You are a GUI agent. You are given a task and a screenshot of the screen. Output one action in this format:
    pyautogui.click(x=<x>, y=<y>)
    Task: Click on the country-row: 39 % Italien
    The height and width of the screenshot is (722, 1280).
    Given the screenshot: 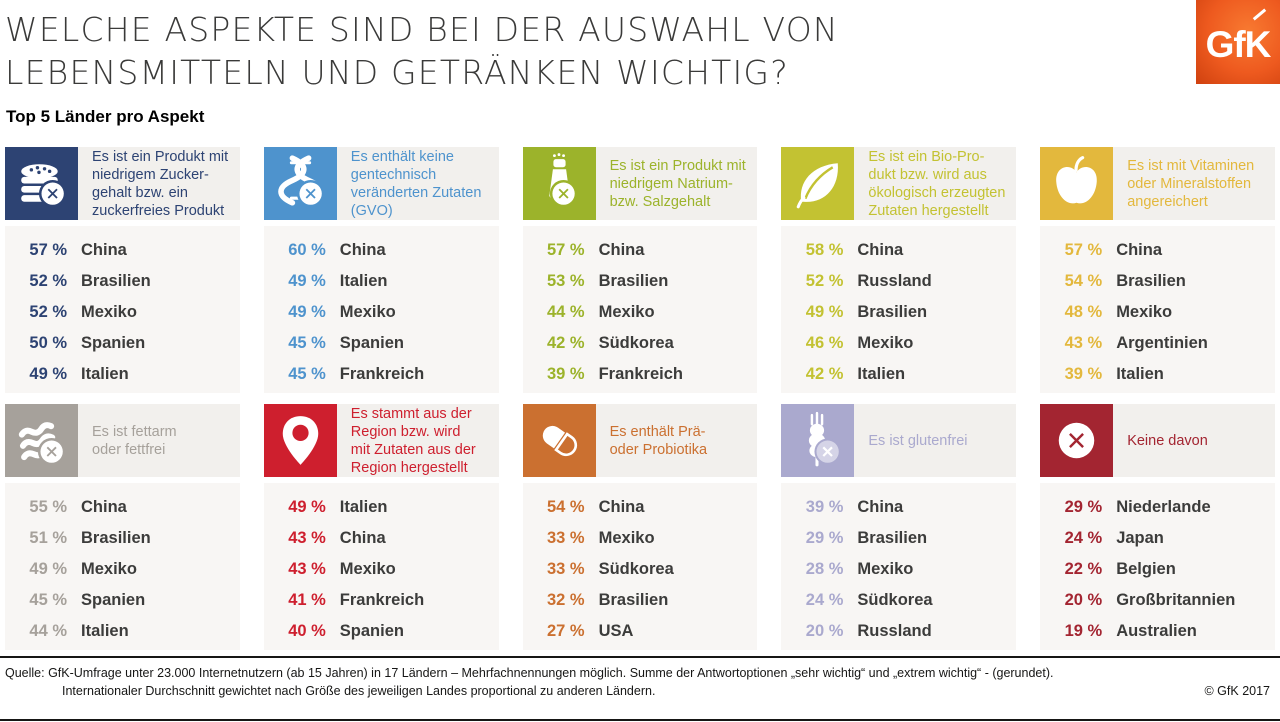 What is the action you would take?
    pyautogui.click(x=1157, y=374)
    